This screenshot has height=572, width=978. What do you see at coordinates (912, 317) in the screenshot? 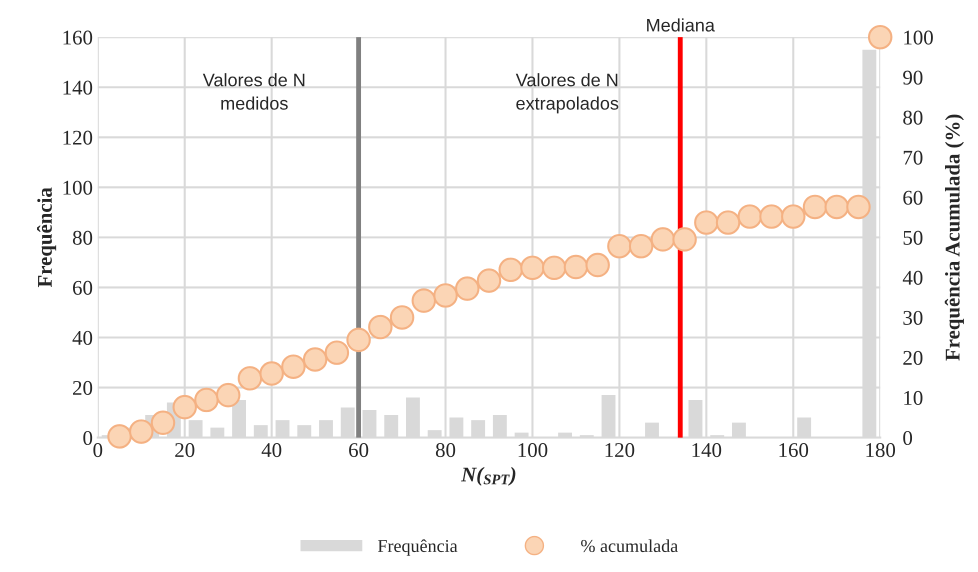
I see `y2-tick-label: 30` at bounding box center [912, 317].